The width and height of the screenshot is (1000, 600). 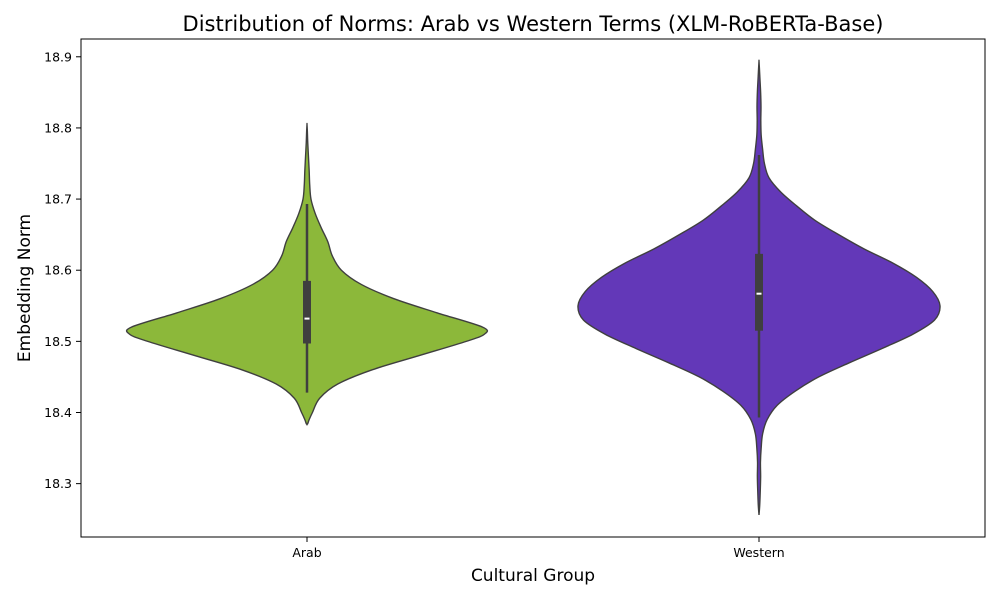 What do you see at coordinates (58, 270) in the screenshot?
I see `y-tick-label: 18.6` at bounding box center [58, 270].